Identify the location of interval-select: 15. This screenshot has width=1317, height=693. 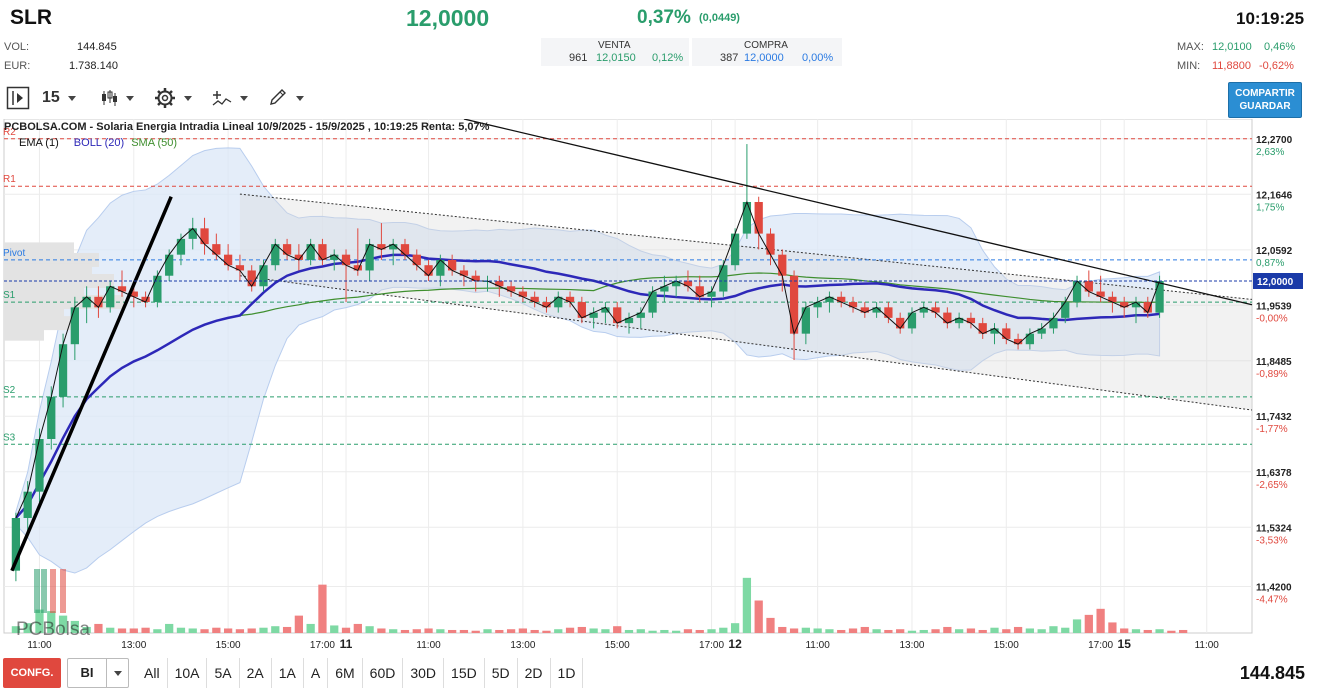
(59, 98).